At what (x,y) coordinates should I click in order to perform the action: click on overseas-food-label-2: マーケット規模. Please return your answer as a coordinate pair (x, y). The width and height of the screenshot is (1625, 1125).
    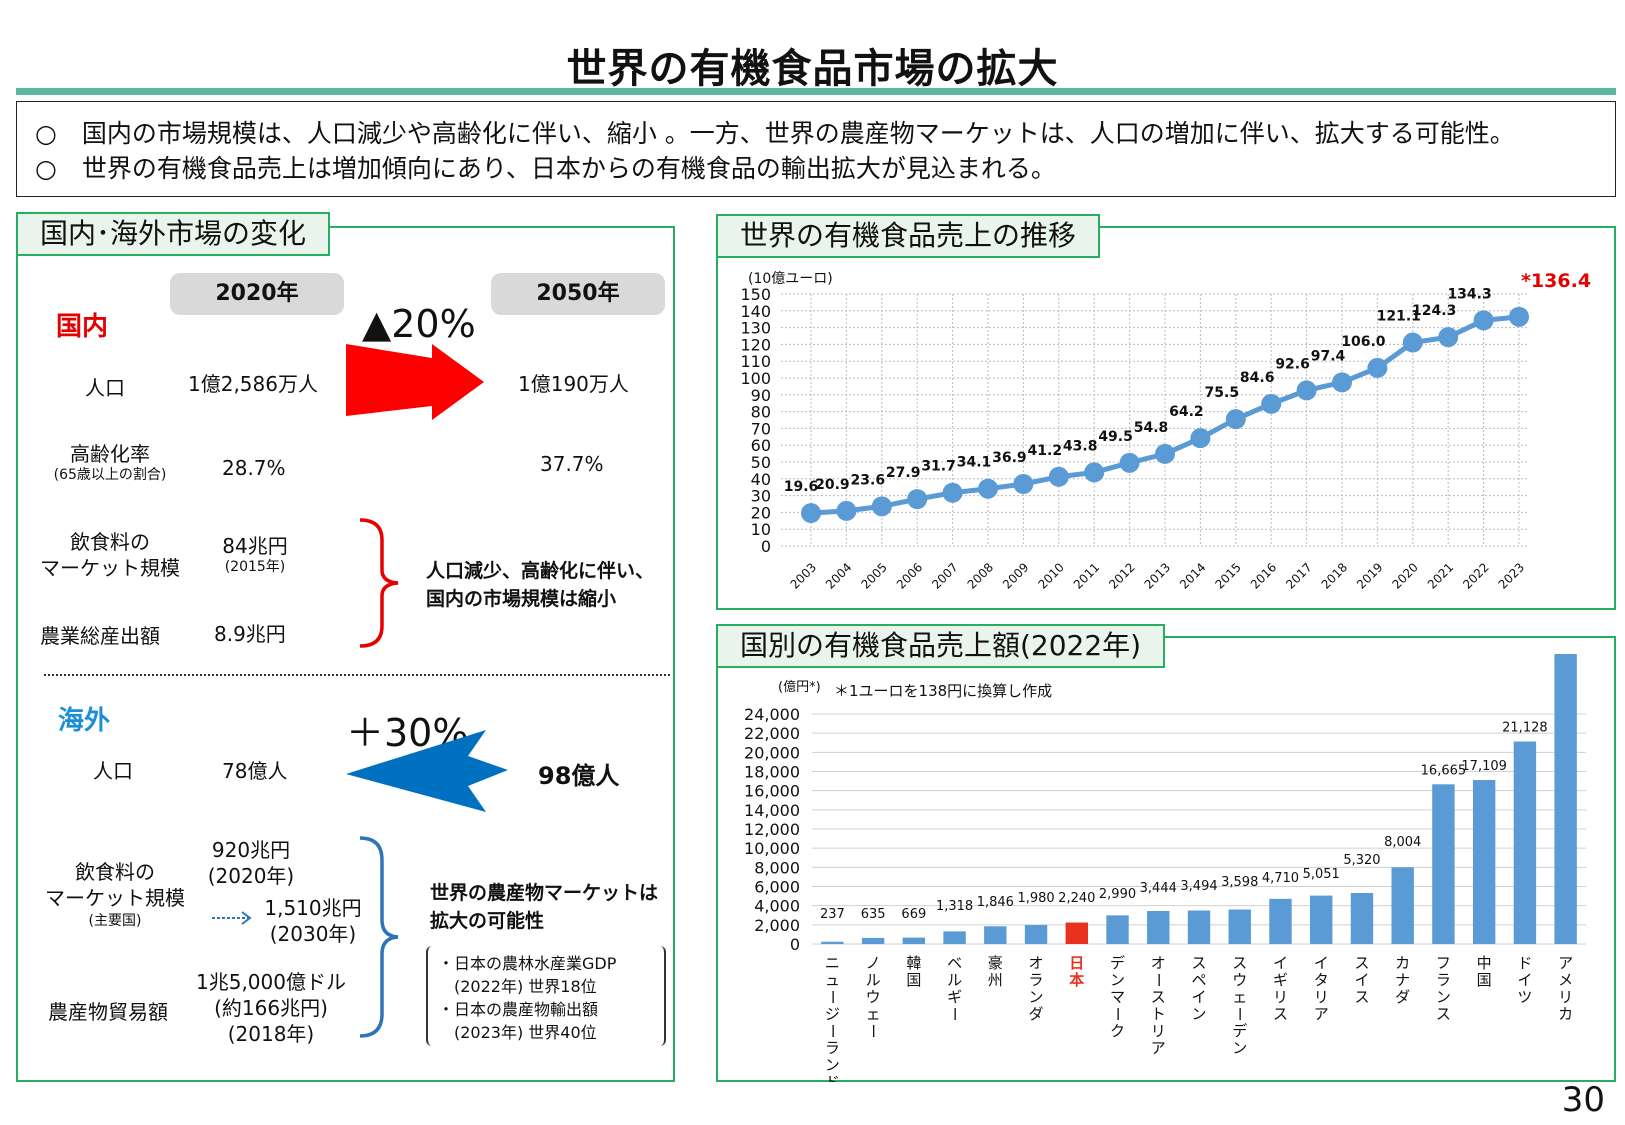
    Looking at the image, I should click on (115, 898).